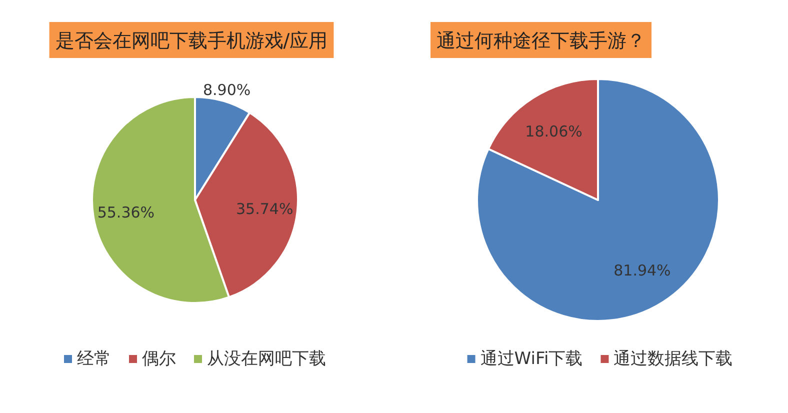 This screenshot has height=413, width=788. Describe the element at coordinates (642, 270) in the screenshot. I see `data-label: 81.94%` at that location.